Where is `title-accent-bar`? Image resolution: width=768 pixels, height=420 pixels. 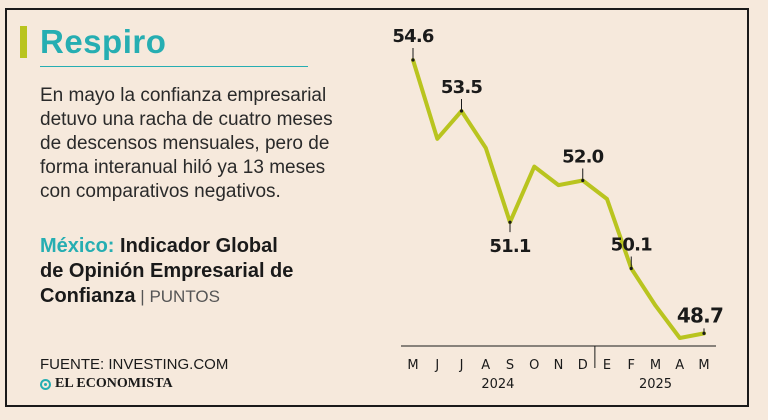
title-accent-bar is located at coordinates (23, 42).